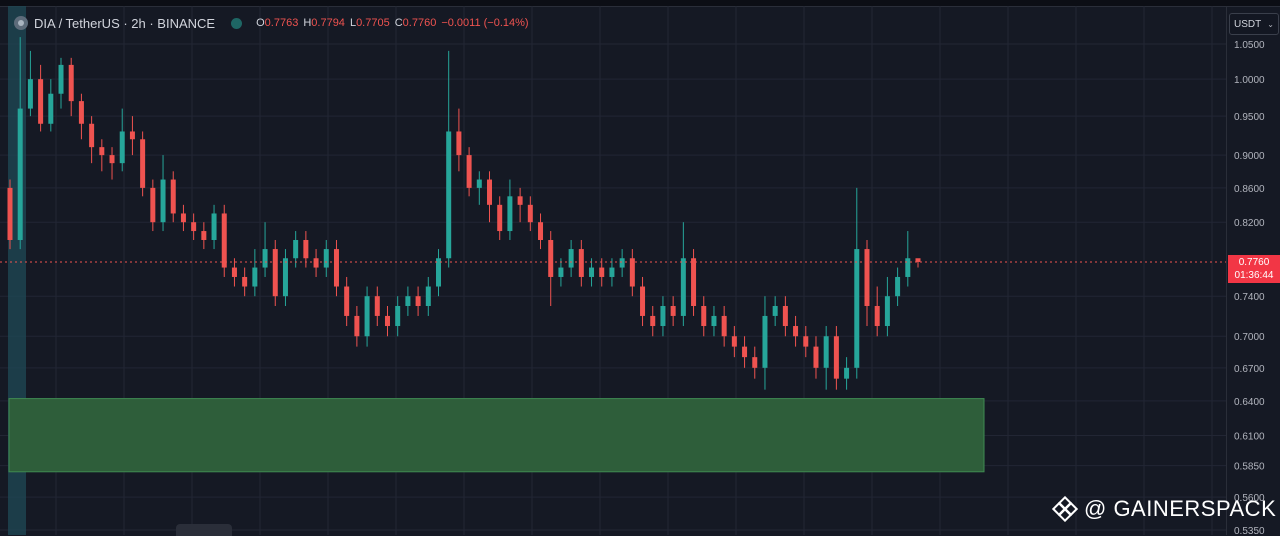  I want to click on y-axis-tick-label: 0.5600, so click(1249, 498).